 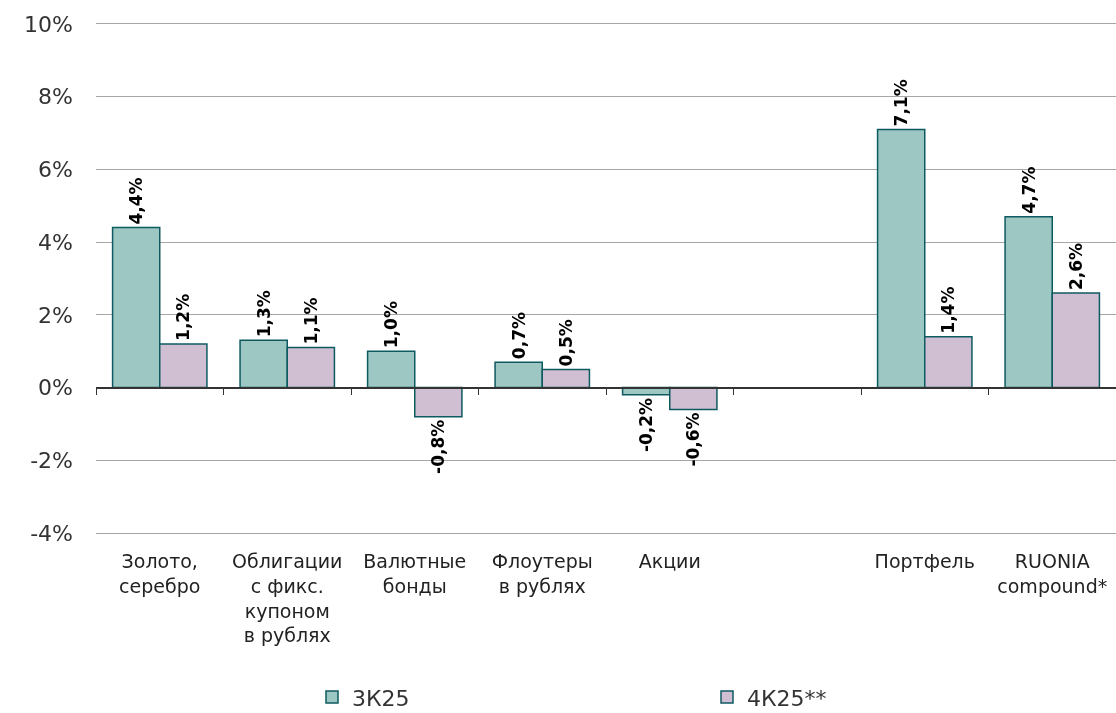 What do you see at coordinates (55, 388) in the screenshot?
I see `y-tick-label: 0%` at bounding box center [55, 388].